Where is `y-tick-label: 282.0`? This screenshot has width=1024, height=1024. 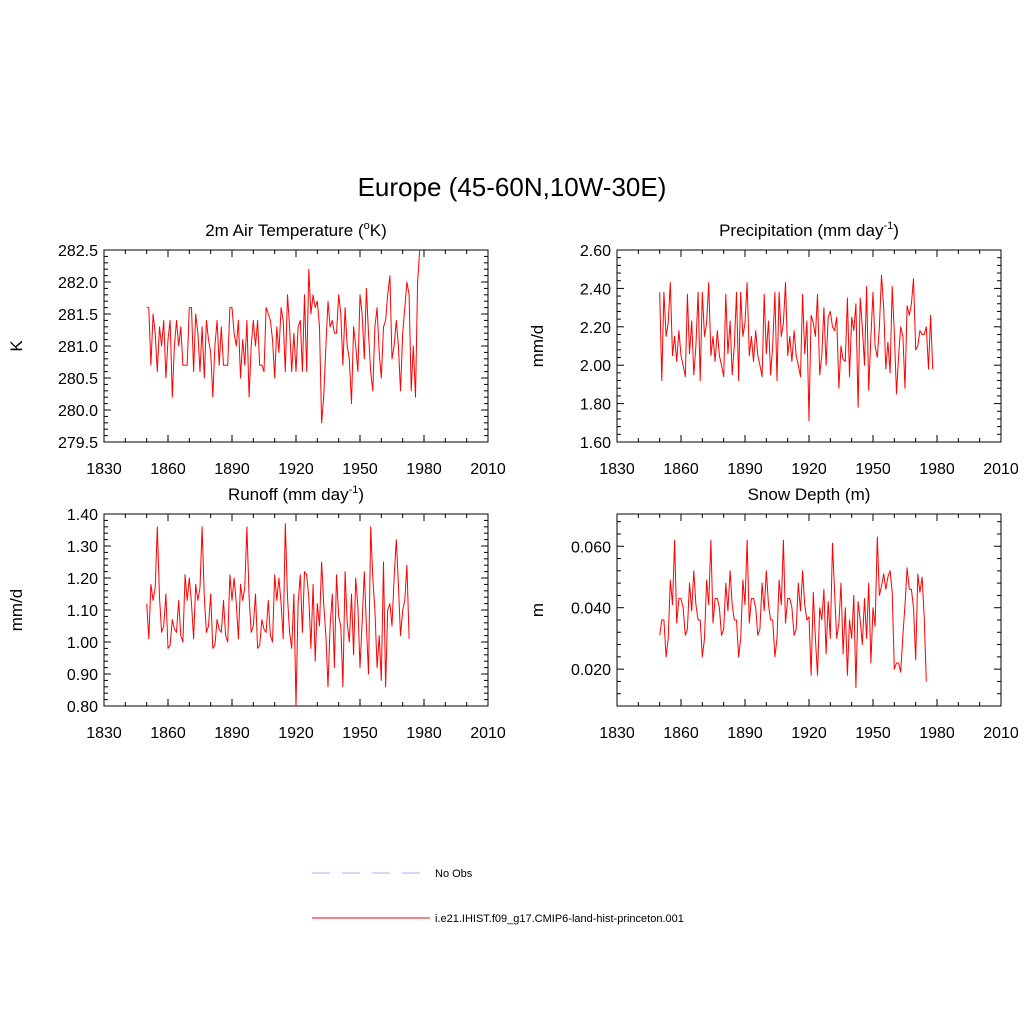 y-tick-label: 282.0 is located at coordinates (78, 283).